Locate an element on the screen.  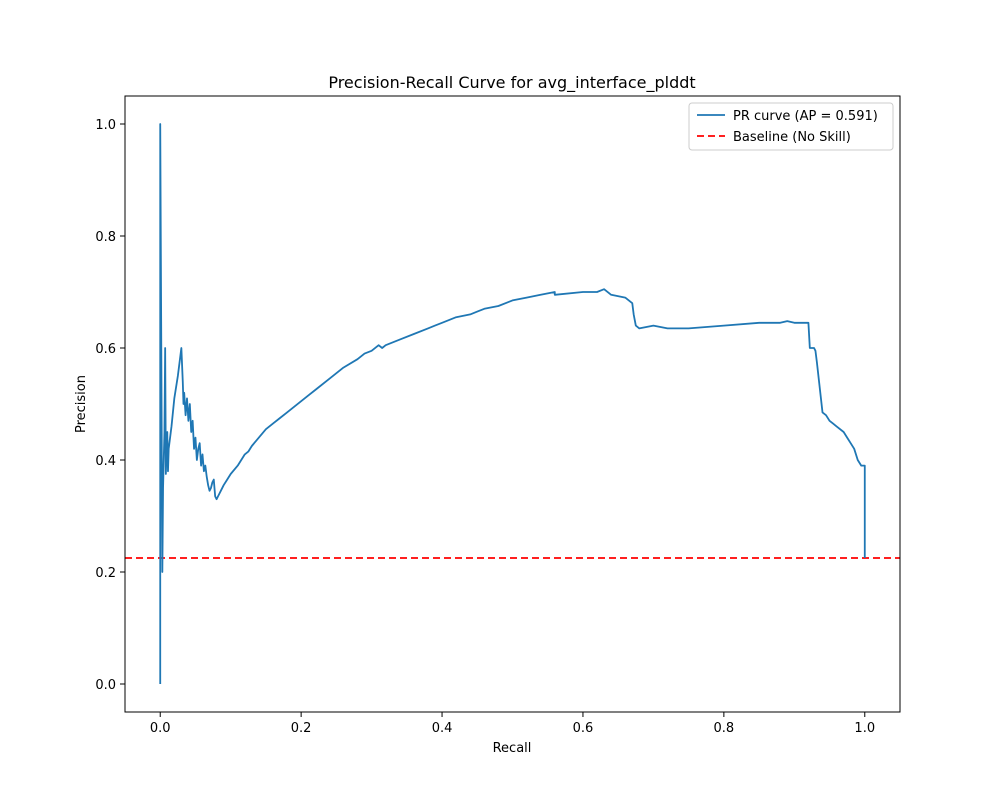
legend-label-pr-curve: PR curve (AP = 0.591) is located at coordinates (805, 116).